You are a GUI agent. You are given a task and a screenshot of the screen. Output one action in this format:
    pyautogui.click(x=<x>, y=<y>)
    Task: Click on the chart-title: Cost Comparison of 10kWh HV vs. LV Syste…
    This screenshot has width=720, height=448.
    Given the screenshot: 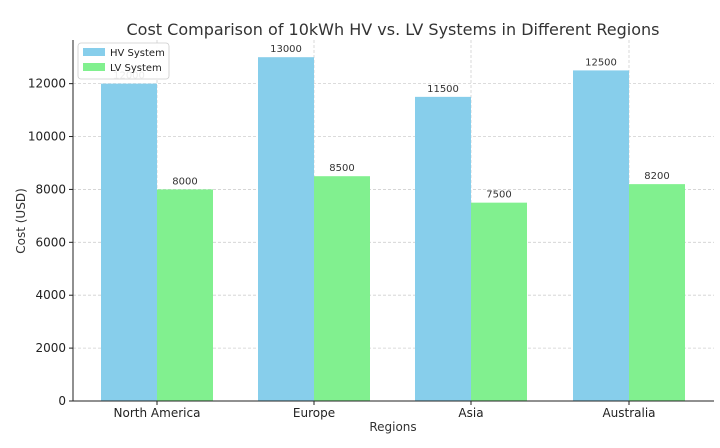 What is the action you would take?
    pyautogui.click(x=392, y=29)
    